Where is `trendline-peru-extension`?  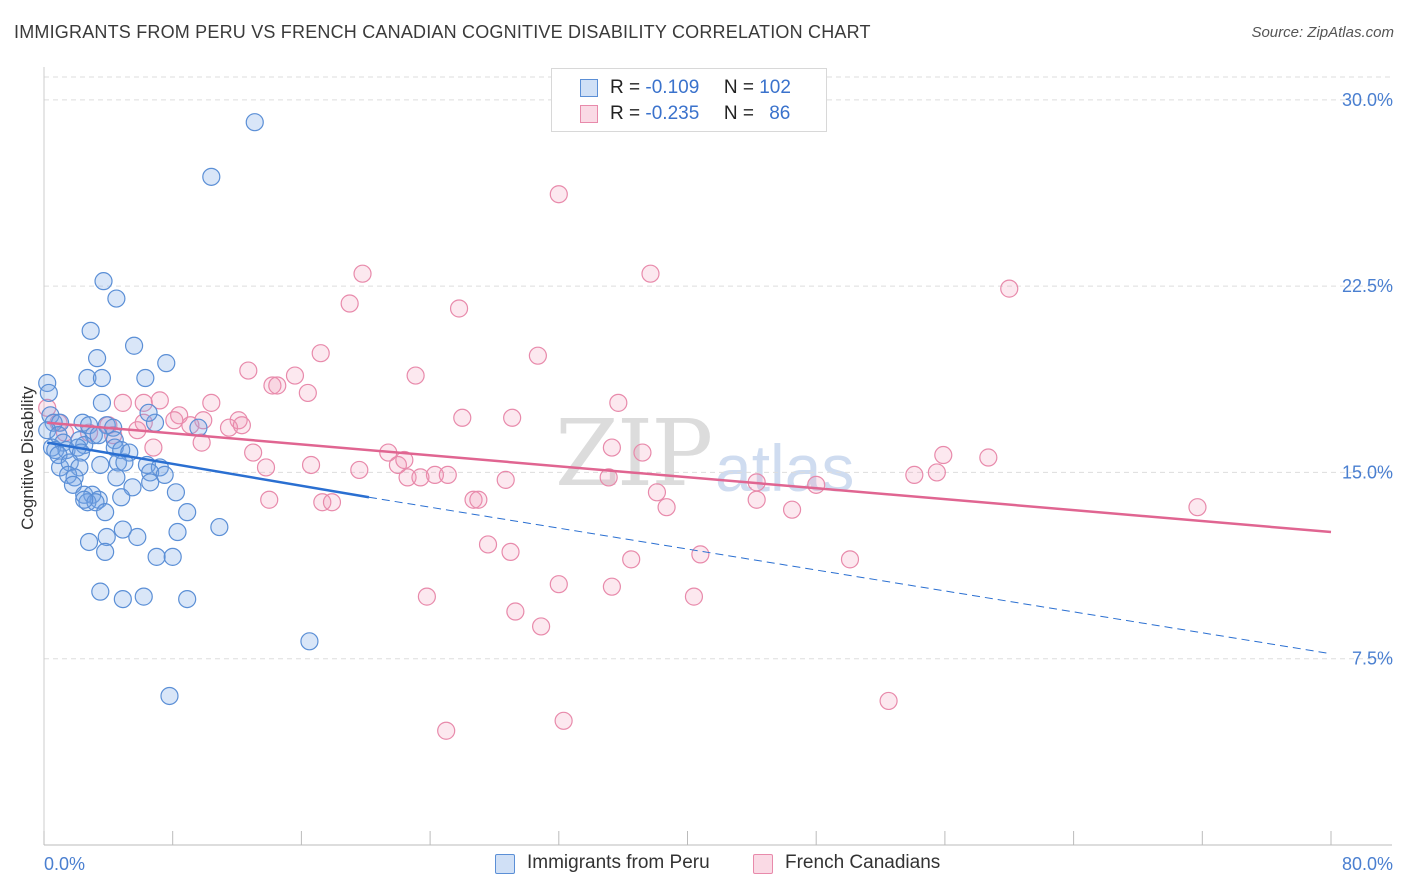
trendline-peru-extension is located at coordinates (850, 575).